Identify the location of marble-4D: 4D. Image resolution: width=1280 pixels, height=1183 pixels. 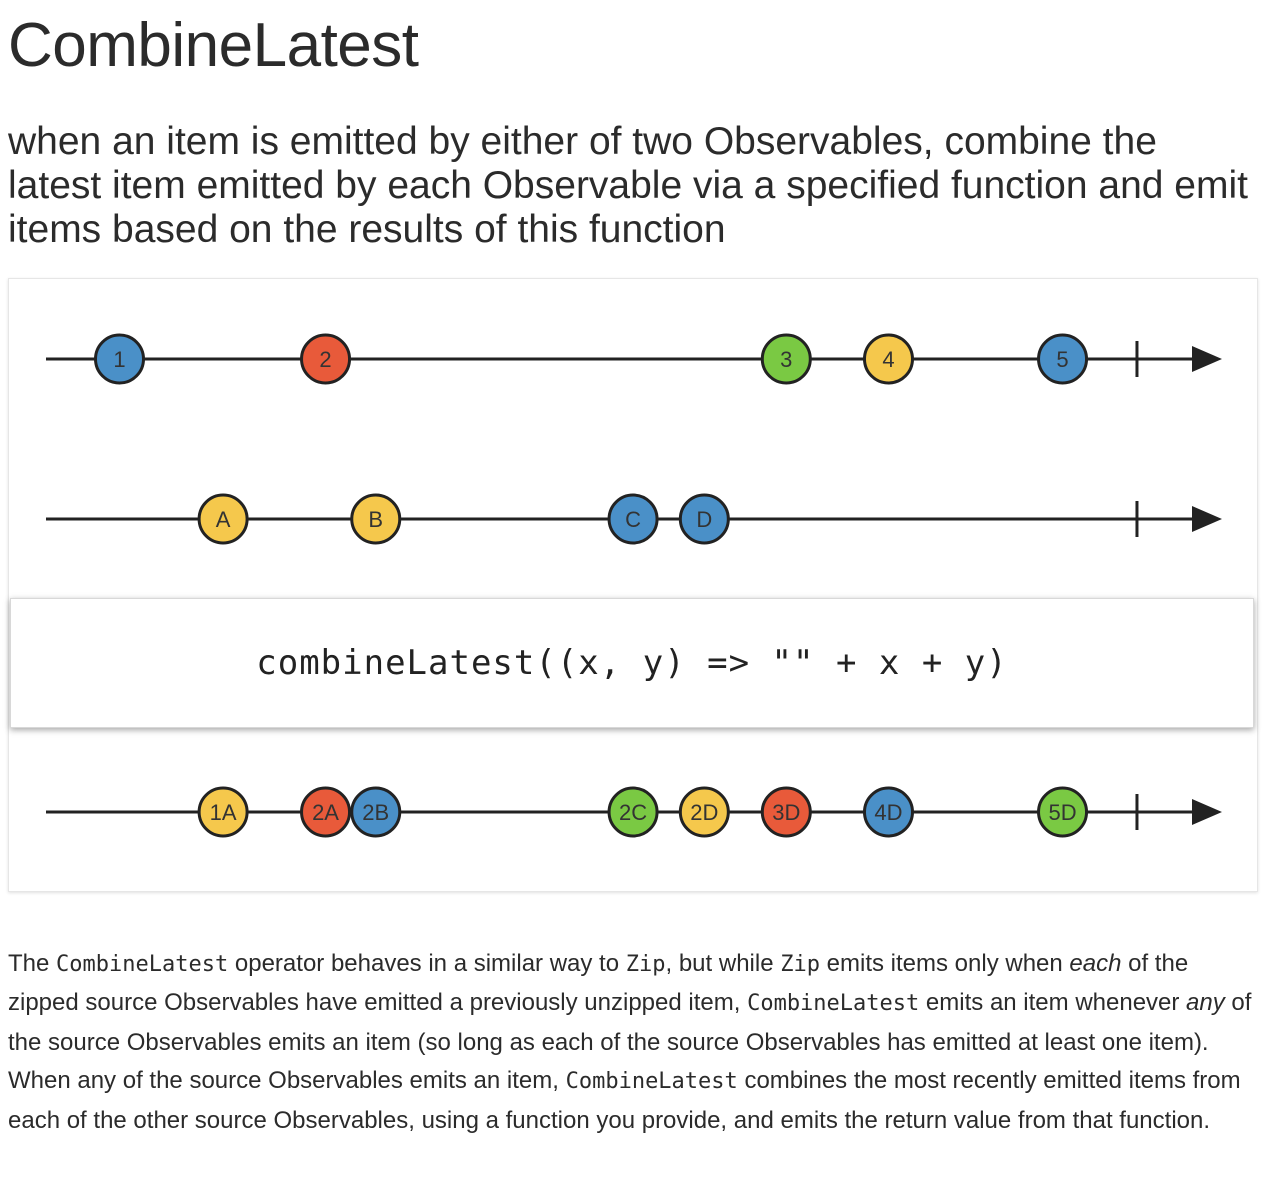
(888, 812).